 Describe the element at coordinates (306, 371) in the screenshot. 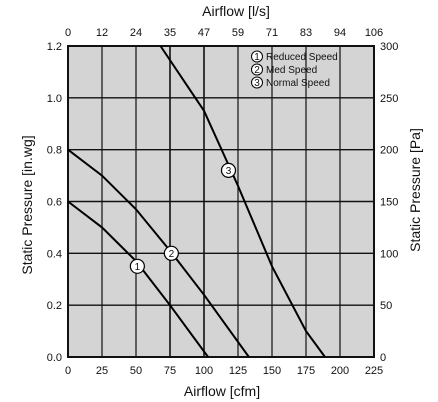

I see `x-tick-label-bottom: 175` at that location.